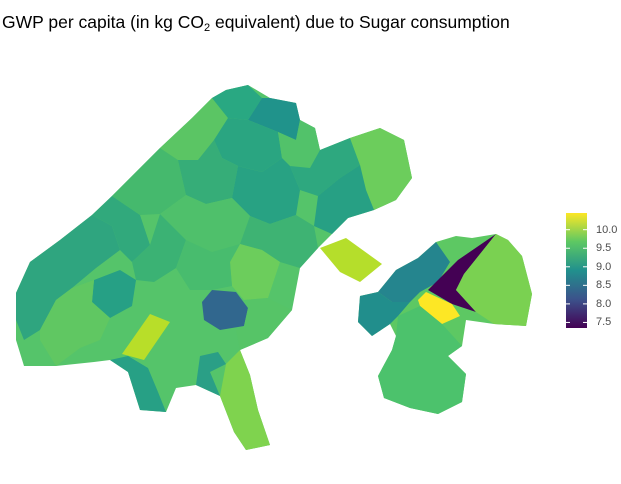 The image size is (621, 484). What do you see at coordinates (604, 266) in the screenshot?
I see `legend-tick-label: 9.0` at bounding box center [604, 266].